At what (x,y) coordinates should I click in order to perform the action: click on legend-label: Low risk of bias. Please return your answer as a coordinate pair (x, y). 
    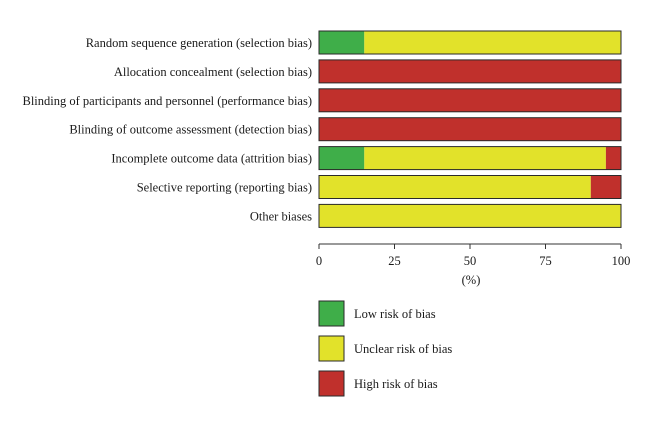
    Looking at the image, I should click on (395, 314).